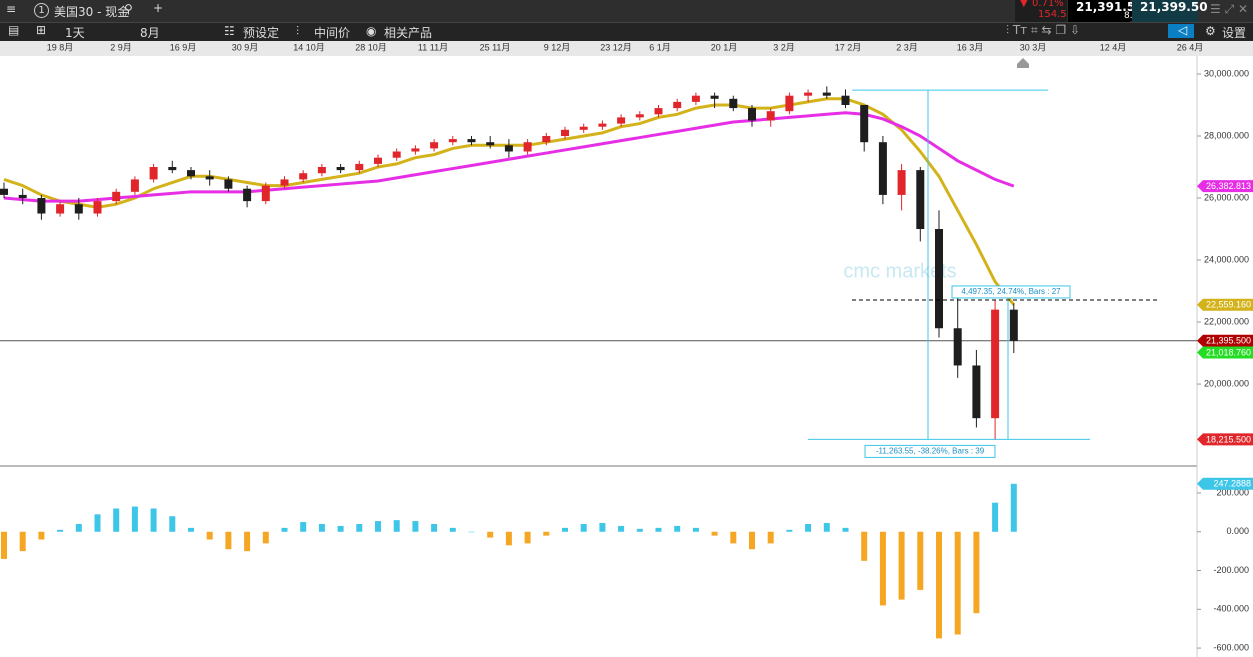 The height and width of the screenshot is (657, 1253). Describe the element at coordinates (1226, 259) in the screenshot. I see `y-tick-label: 24,000.000` at that location.